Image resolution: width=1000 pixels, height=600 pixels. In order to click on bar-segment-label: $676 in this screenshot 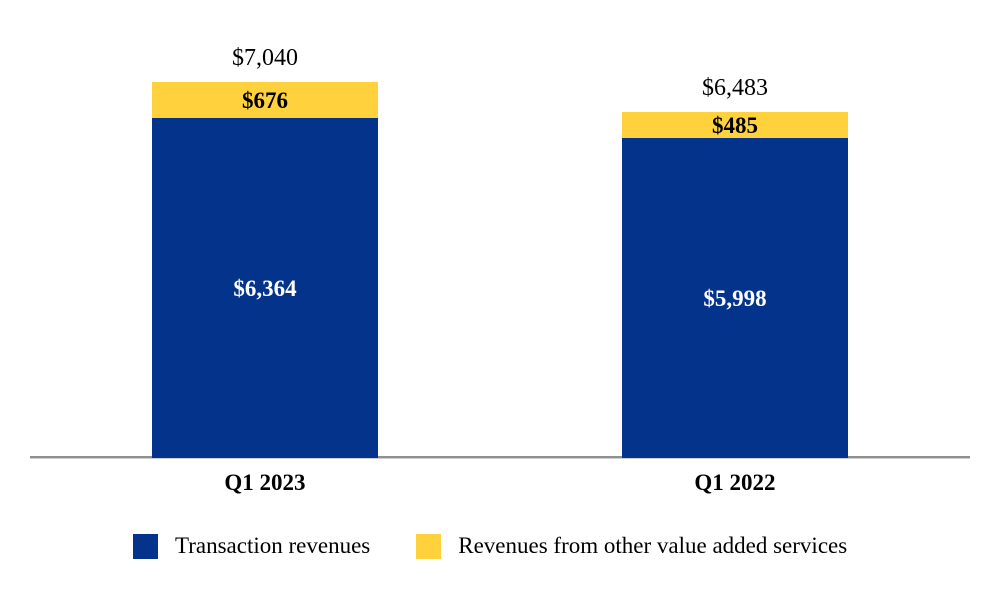, I will do `click(265, 100)`.